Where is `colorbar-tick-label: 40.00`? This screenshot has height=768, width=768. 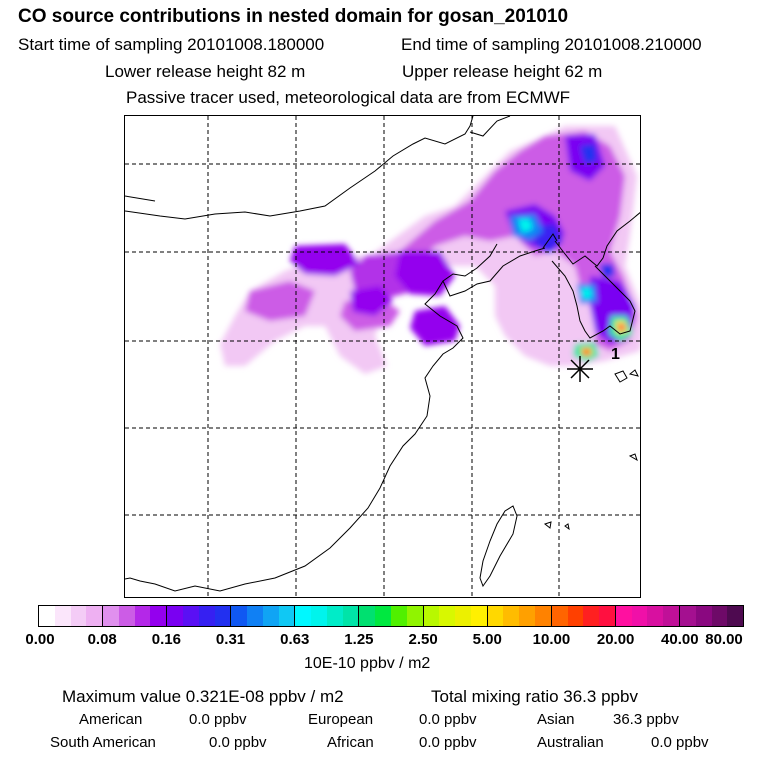 colorbar-tick-label: 40.00 is located at coordinates (680, 639).